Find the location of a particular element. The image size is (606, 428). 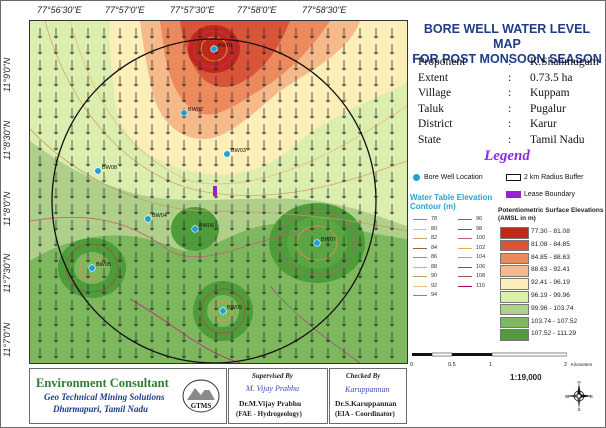

title-line: BORE WELL WATER LEVEL MAP is located at coordinates (507, 36).